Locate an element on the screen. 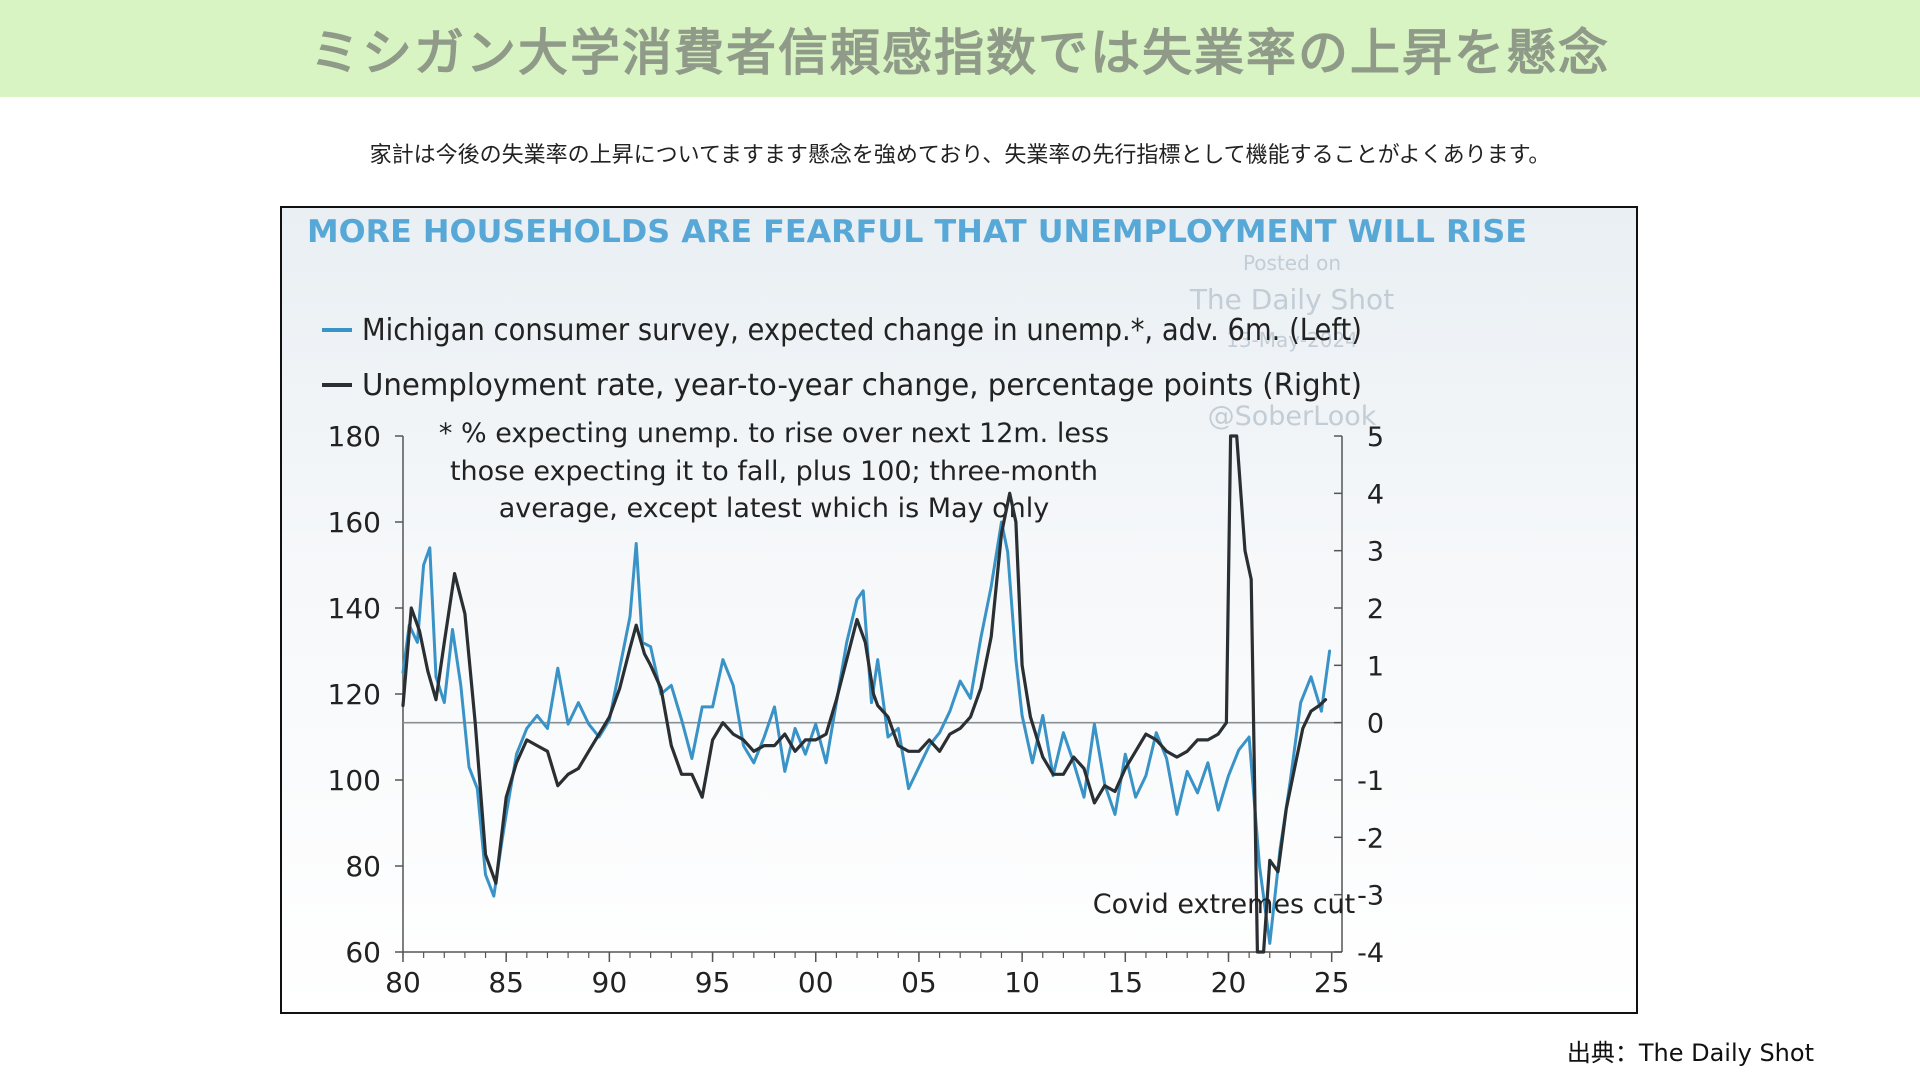 The image size is (1920, 1080). footnote-line: average, except latest which is May only is located at coordinates (774, 508).